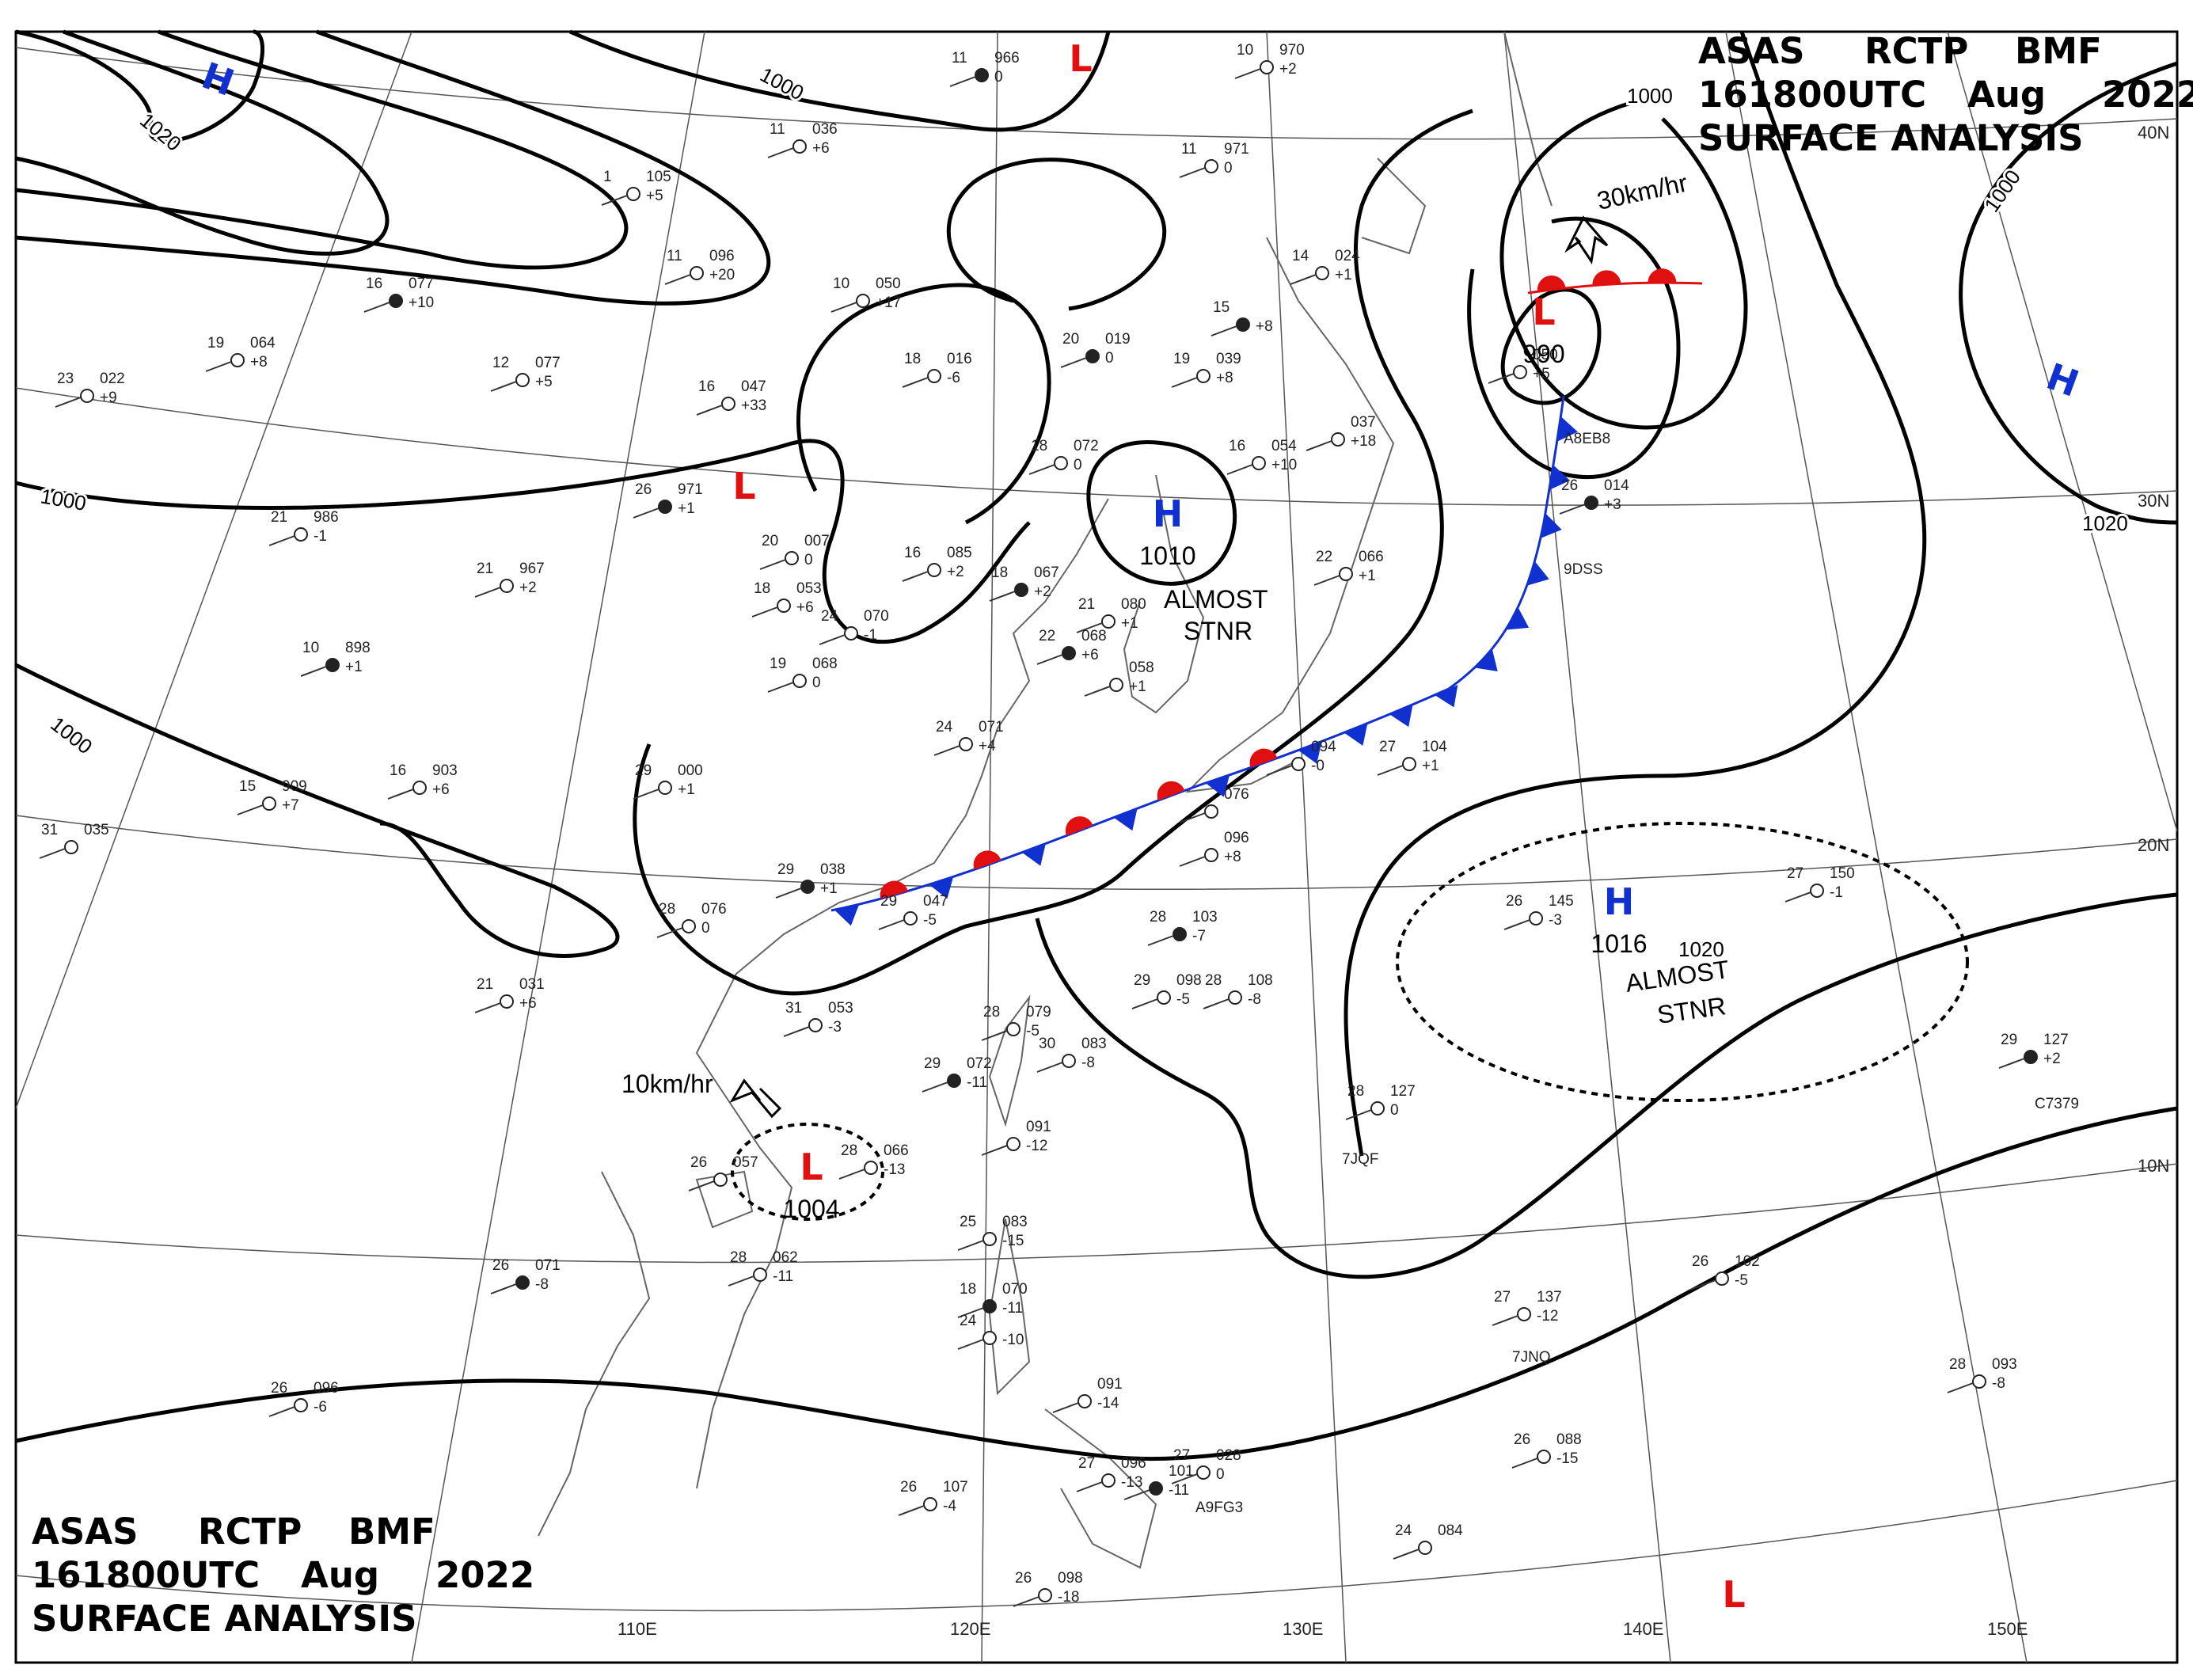 The image size is (2193, 1680). Describe the element at coordinates (1619, 943) in the screenshot. I see `center-pressure-value: 1016` at that location.